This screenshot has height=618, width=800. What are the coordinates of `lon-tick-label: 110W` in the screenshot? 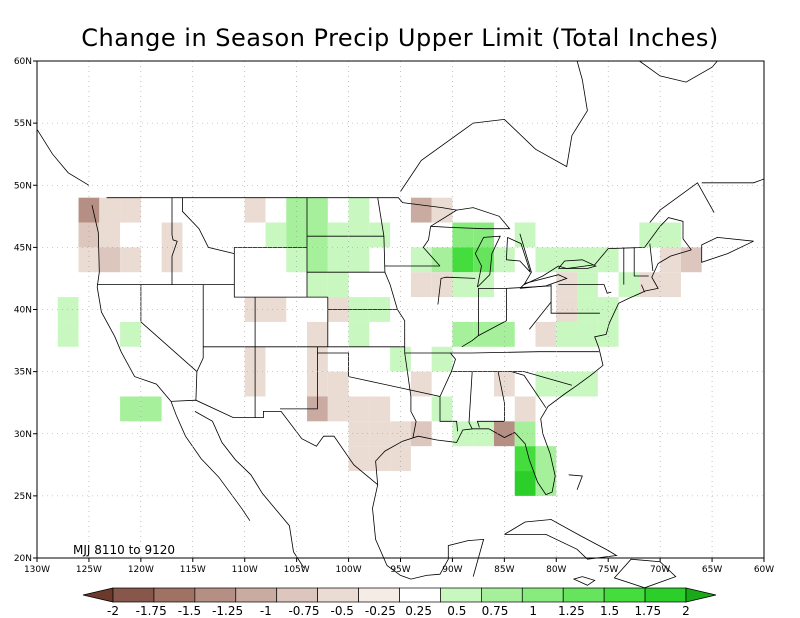 It's located at (245, 570).